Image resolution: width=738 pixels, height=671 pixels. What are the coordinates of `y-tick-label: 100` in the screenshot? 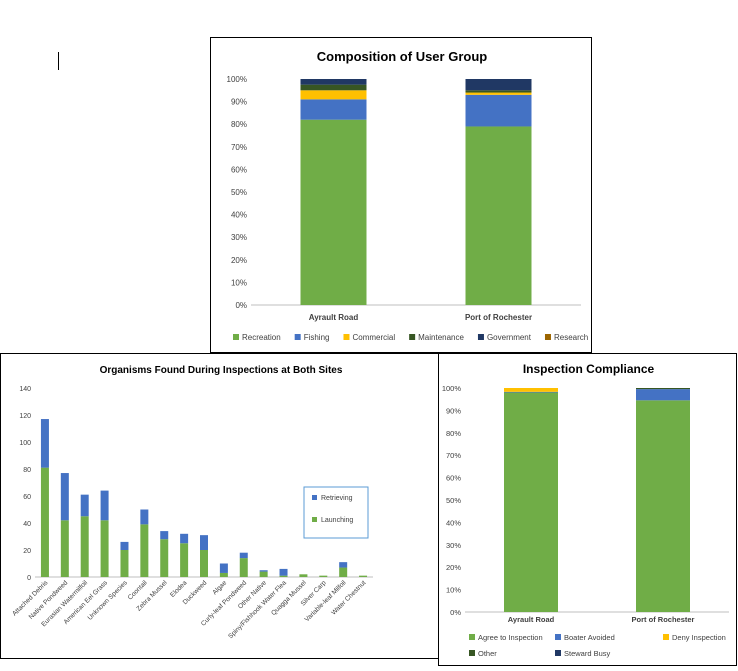 It's located at (25, 443).